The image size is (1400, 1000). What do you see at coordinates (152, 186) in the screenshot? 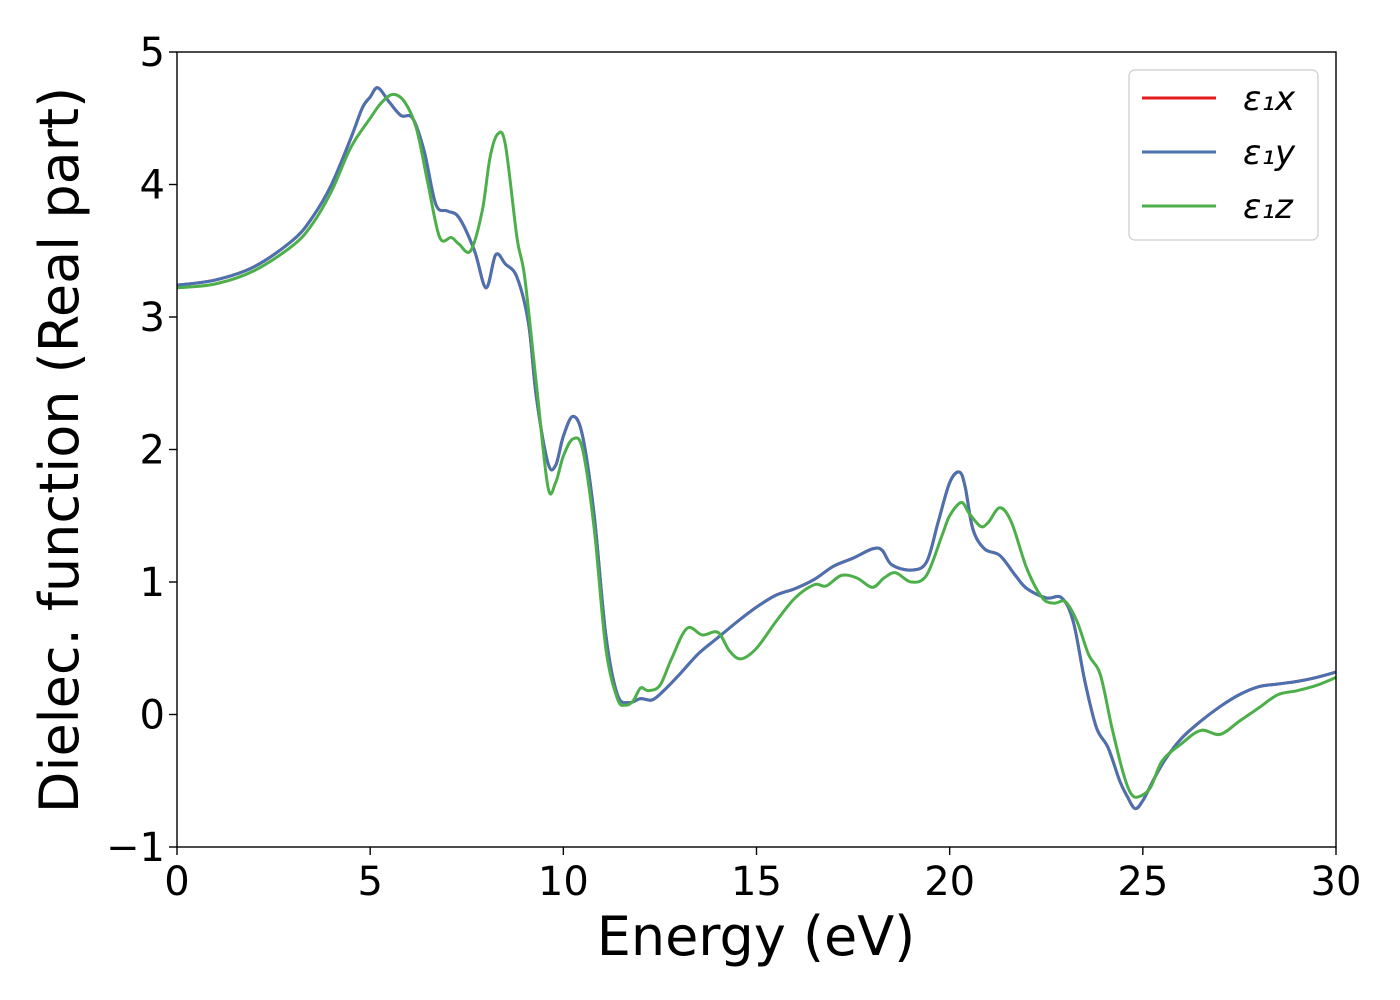
I see `y-tick-label: 4` at bounding box center [152, 186].